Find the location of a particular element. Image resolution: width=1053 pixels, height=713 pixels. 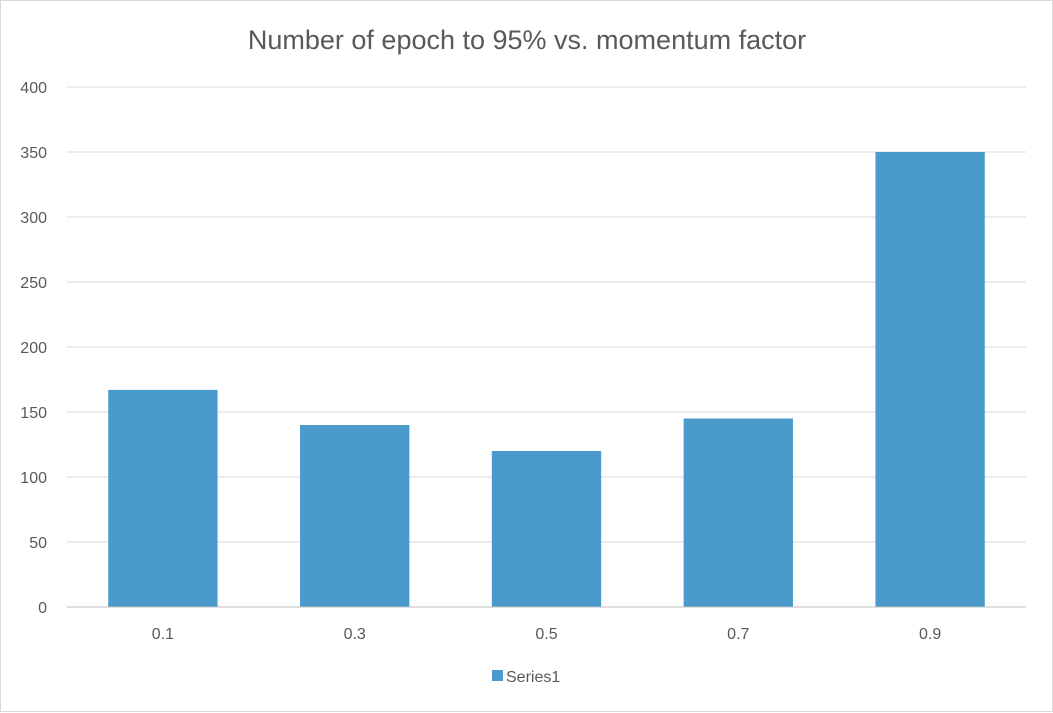

legend-label: Series1 is located at coordinates (533, 677).